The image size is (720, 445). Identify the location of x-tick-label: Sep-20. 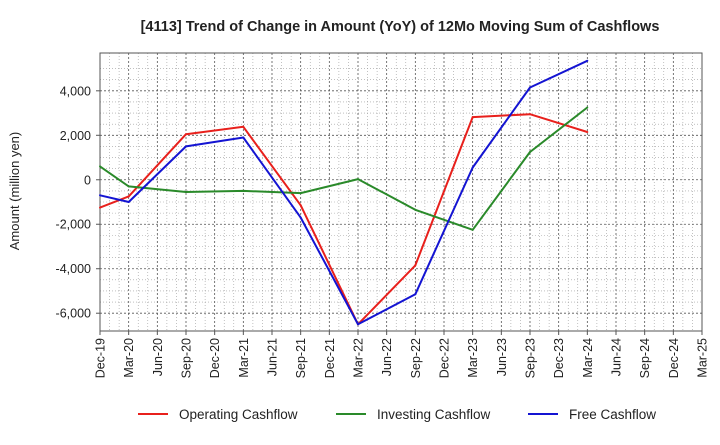
(187, 358).